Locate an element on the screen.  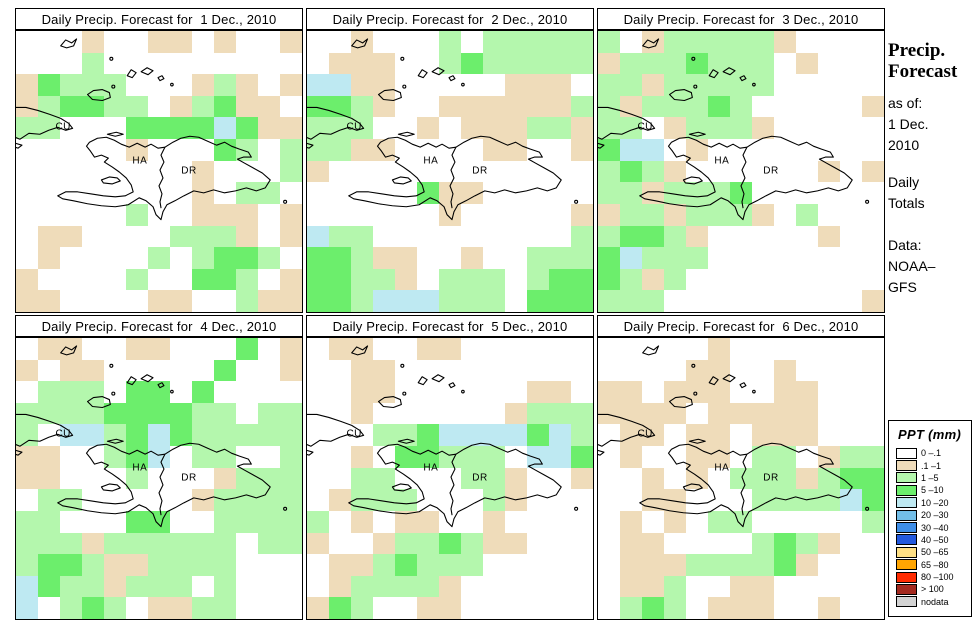
great-inagua-island is located at coordinates (389, 402).